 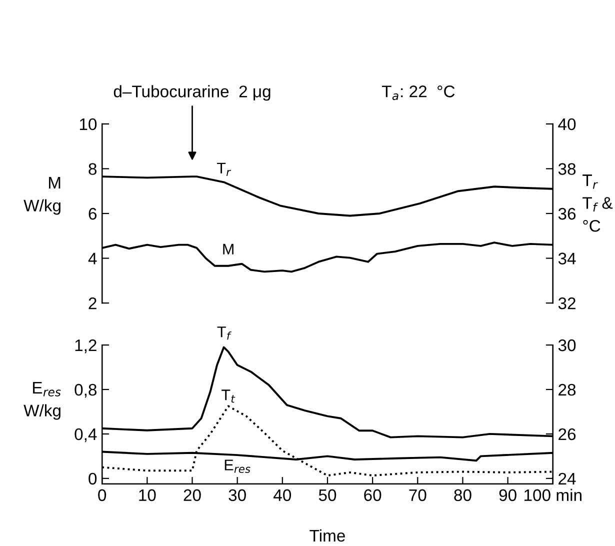 I want to click on y2-tick-label: 30, so click(x=567, y=345).